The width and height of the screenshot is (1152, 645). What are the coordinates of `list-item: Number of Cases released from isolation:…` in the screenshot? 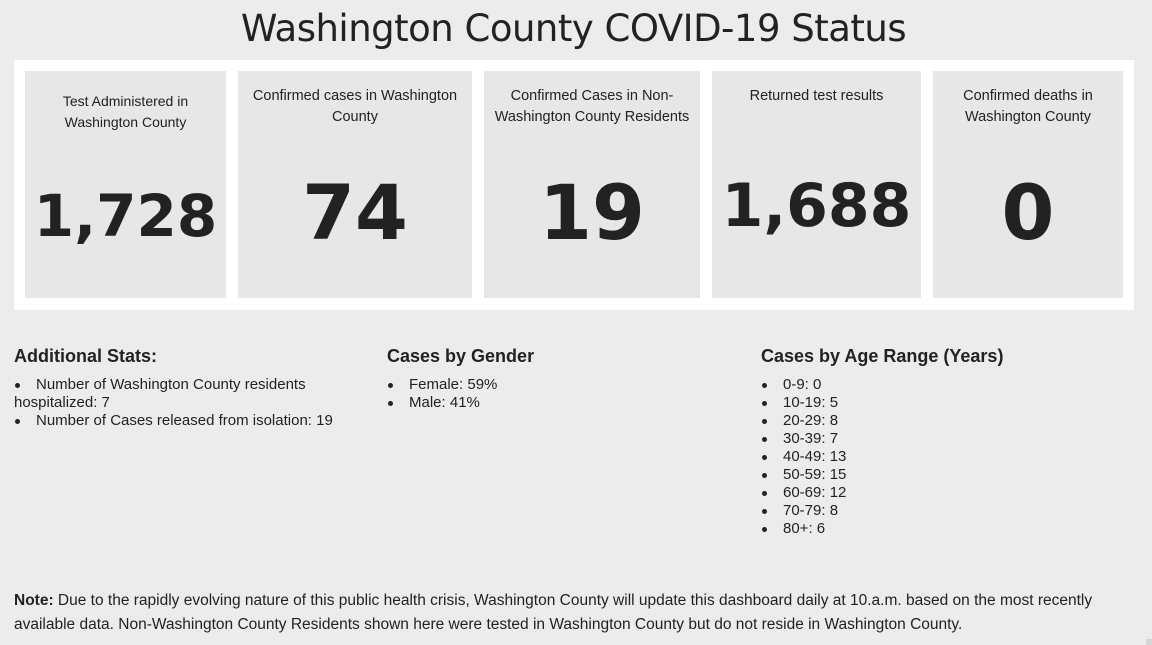 It's located at (189, 421).